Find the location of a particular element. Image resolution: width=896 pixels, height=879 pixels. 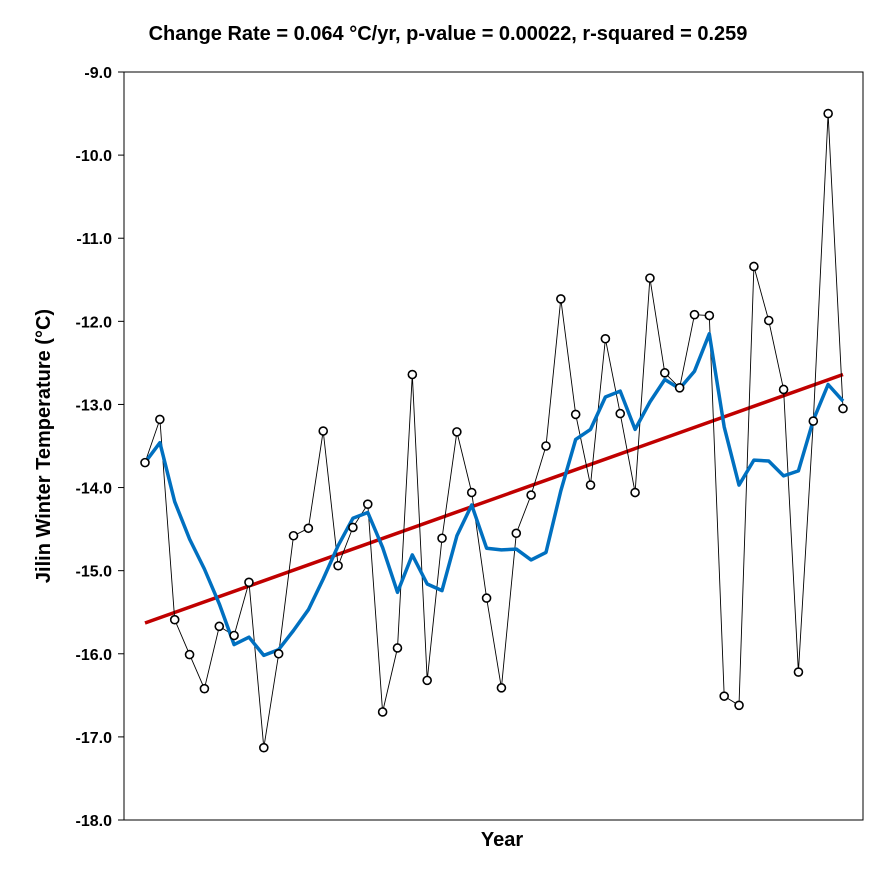

y-tick-label: -12.0 is located at coordinates (94, 322).